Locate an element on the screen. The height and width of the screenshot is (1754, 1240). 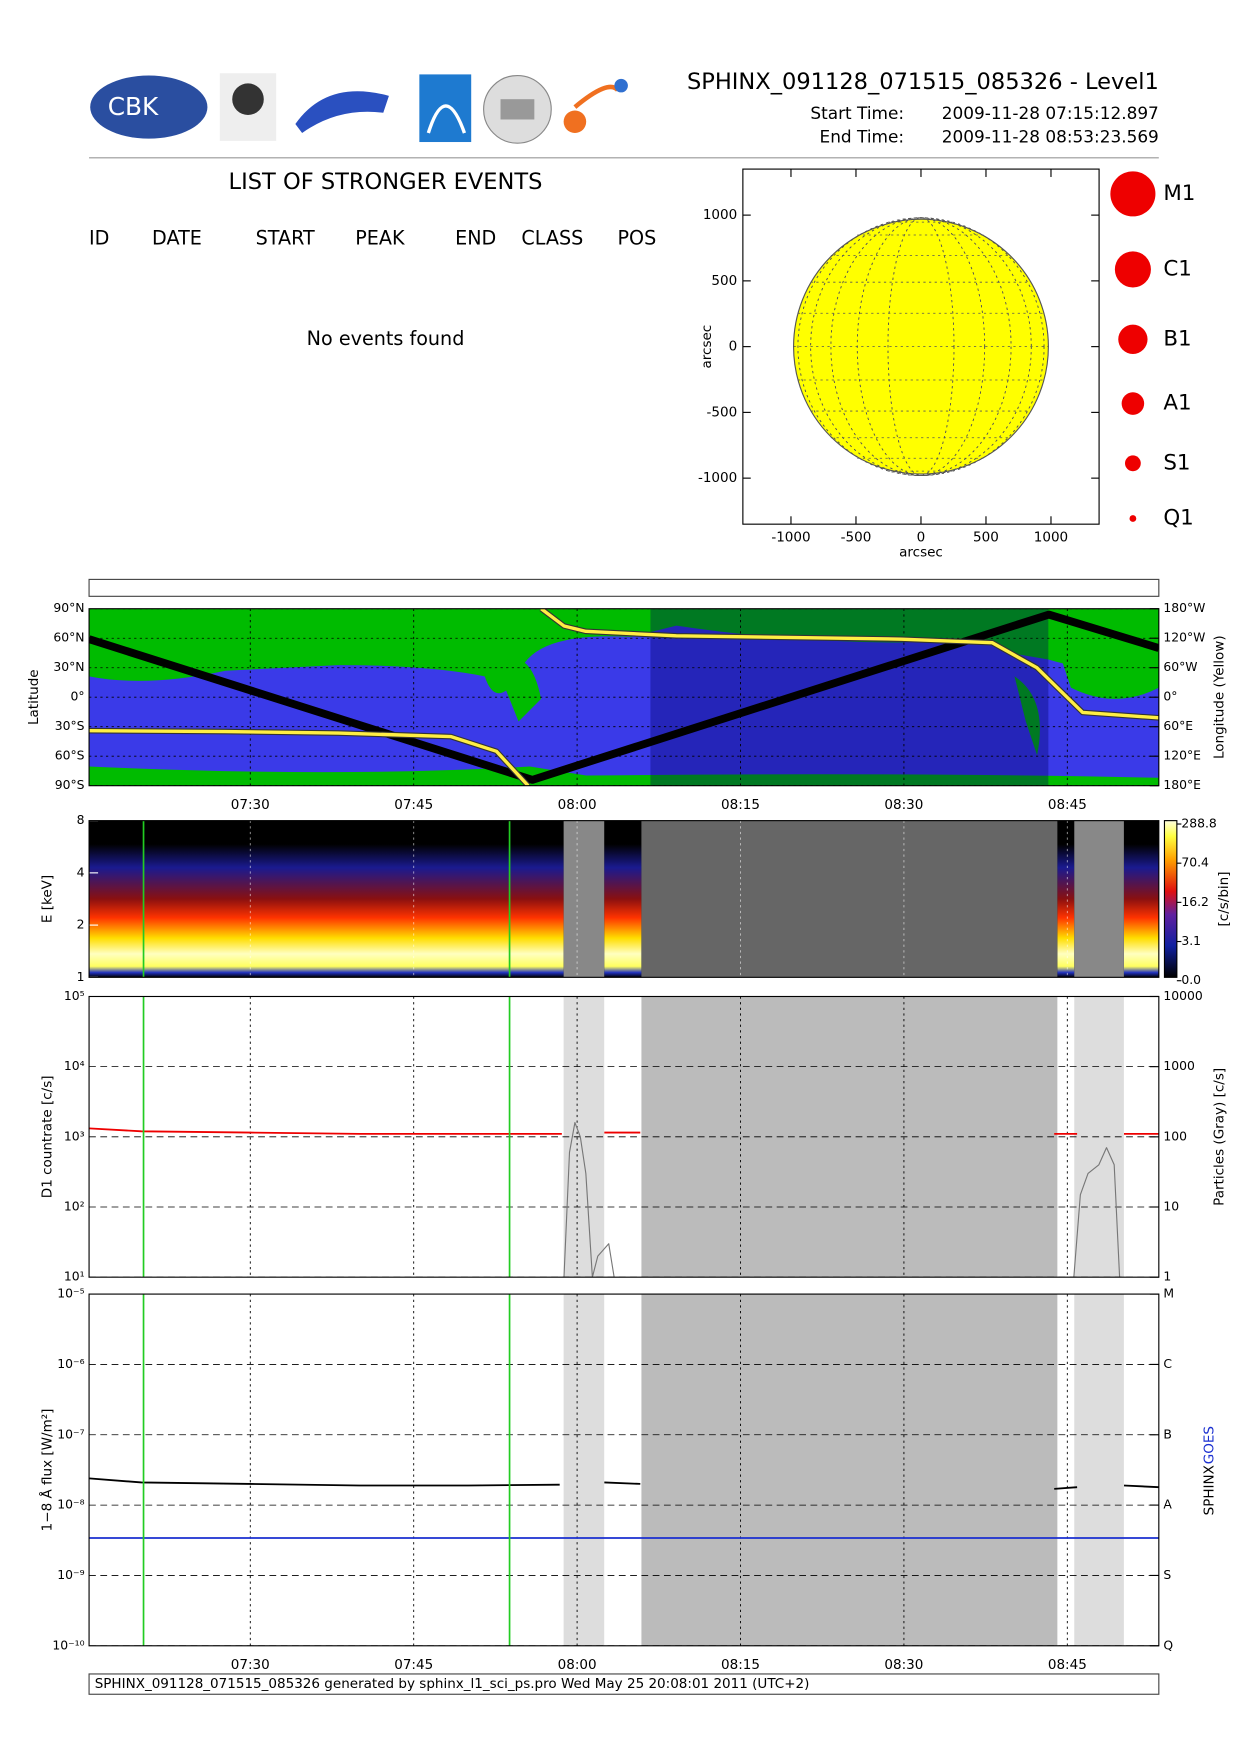
y-tick-label: -1000 is located at coordinates (717, 478).